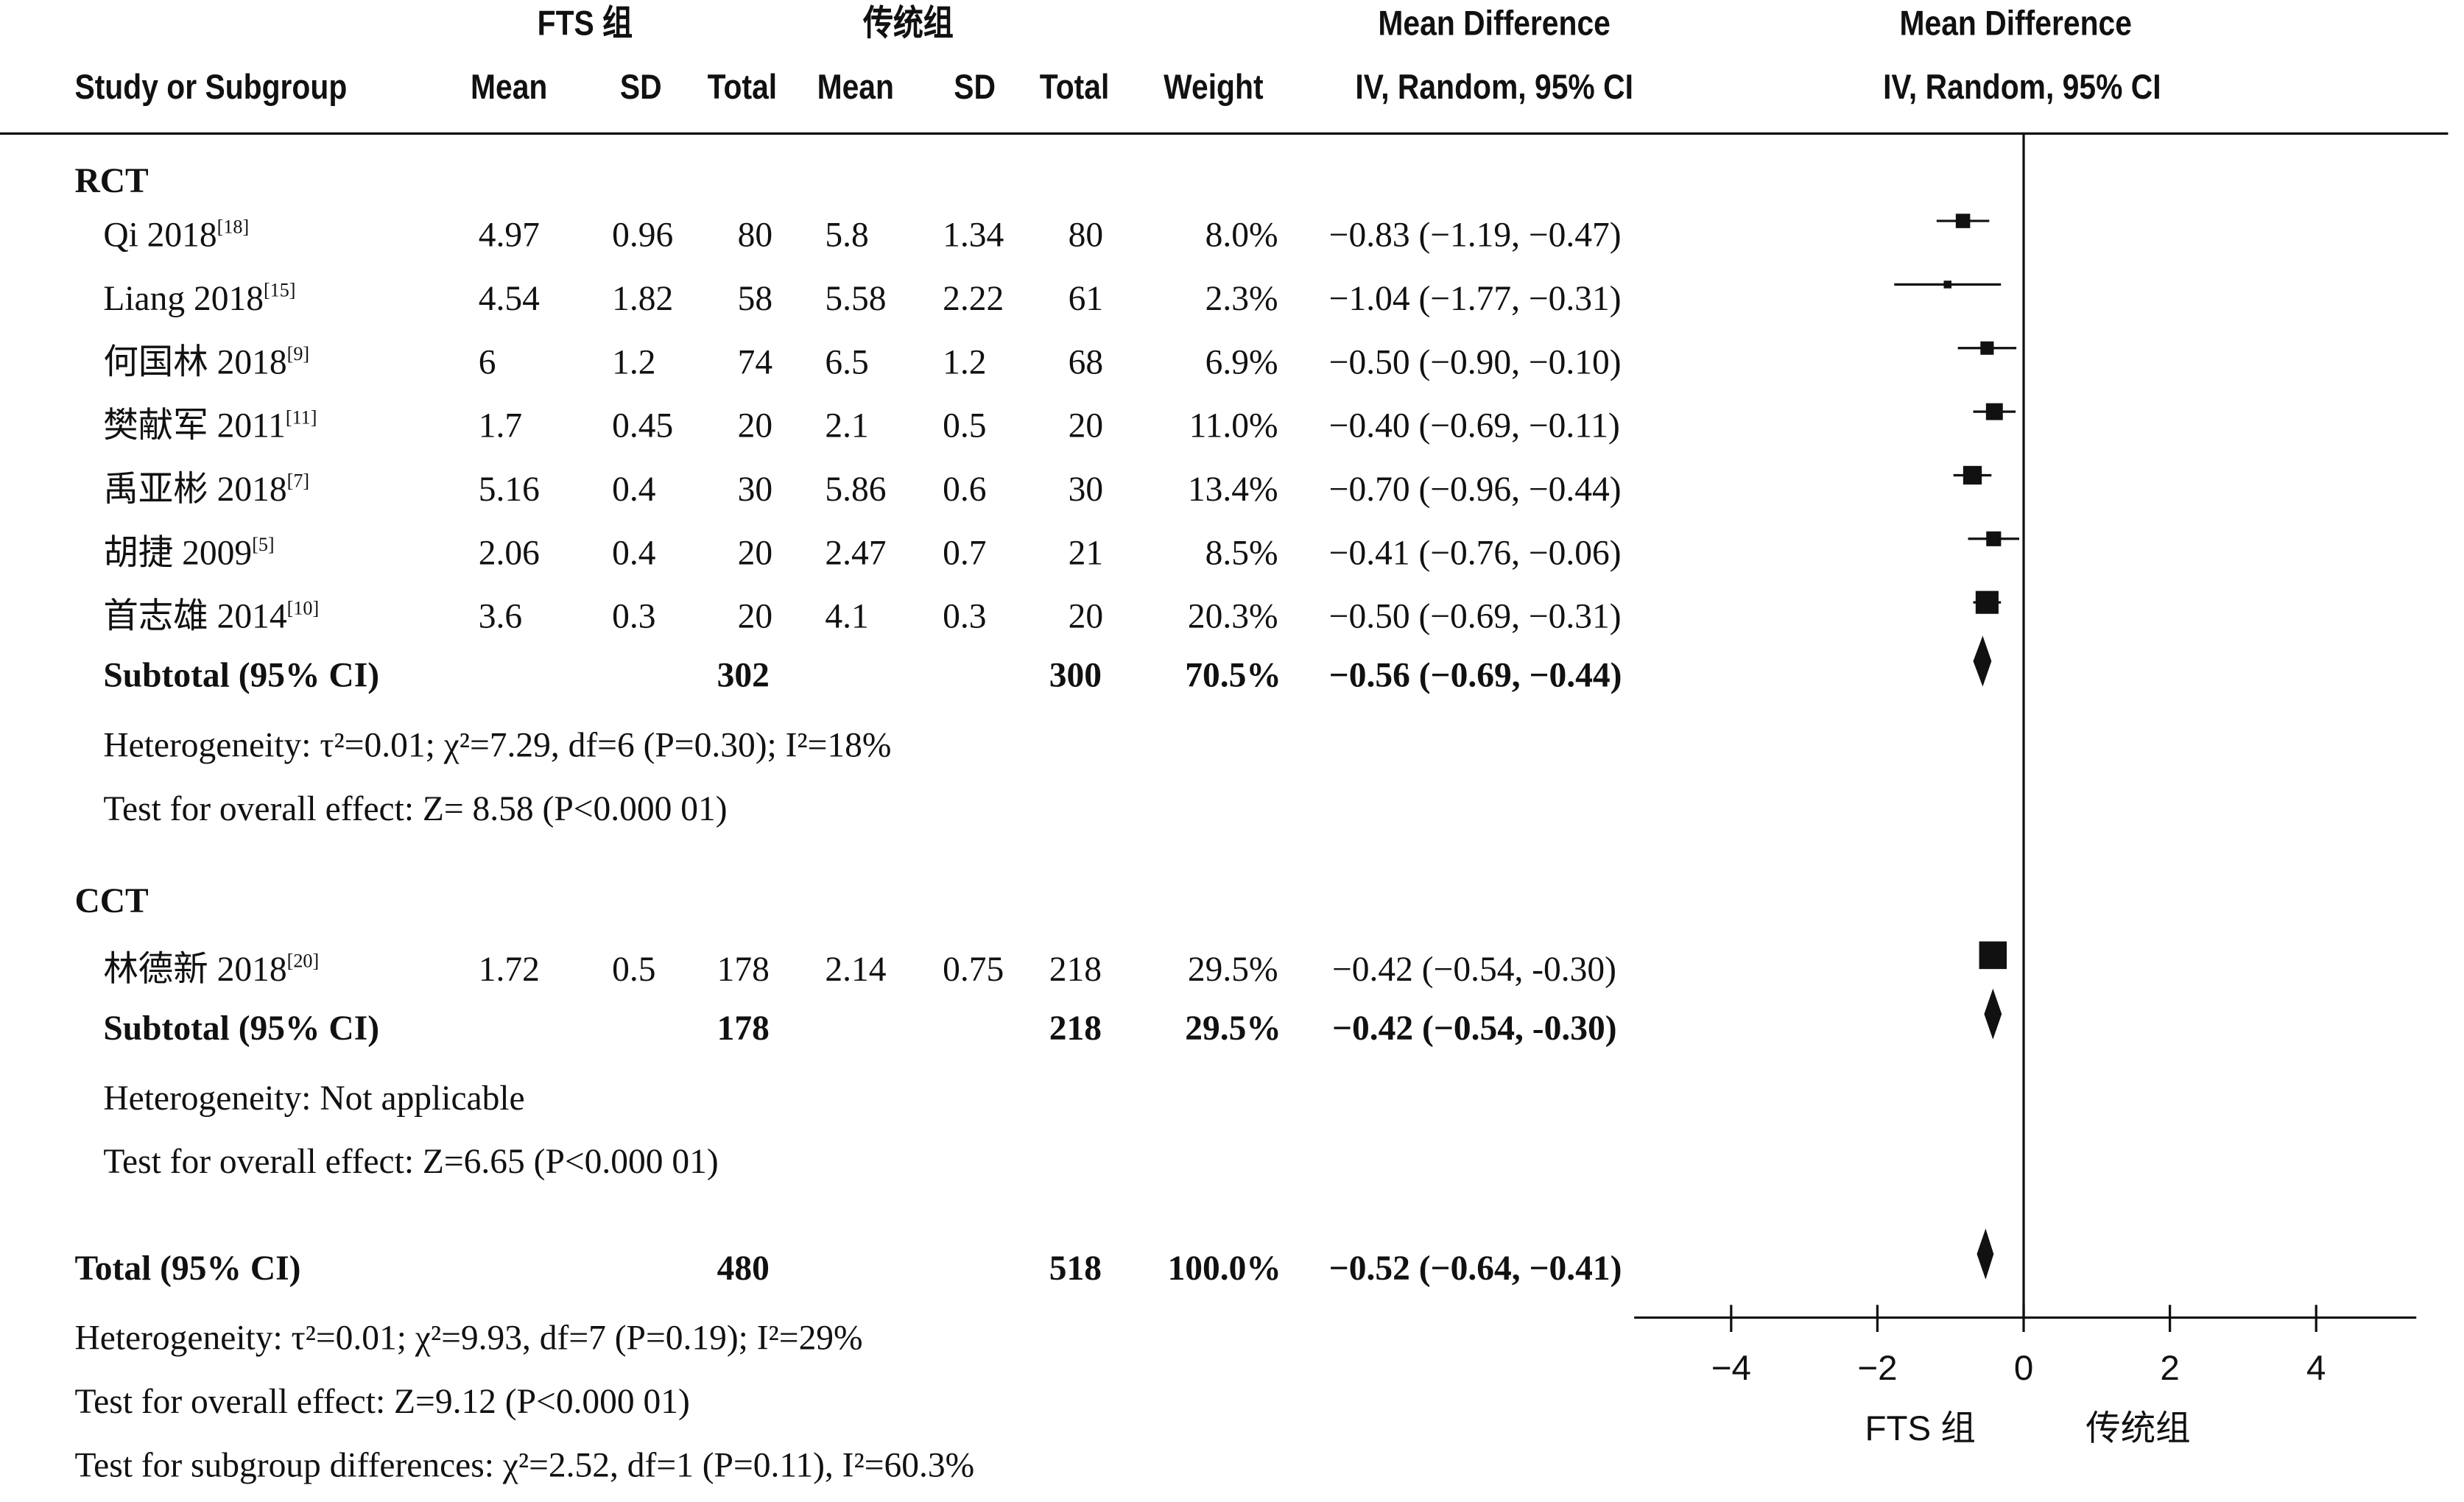  I want to click on fts-total: 58, so click(755, 298).